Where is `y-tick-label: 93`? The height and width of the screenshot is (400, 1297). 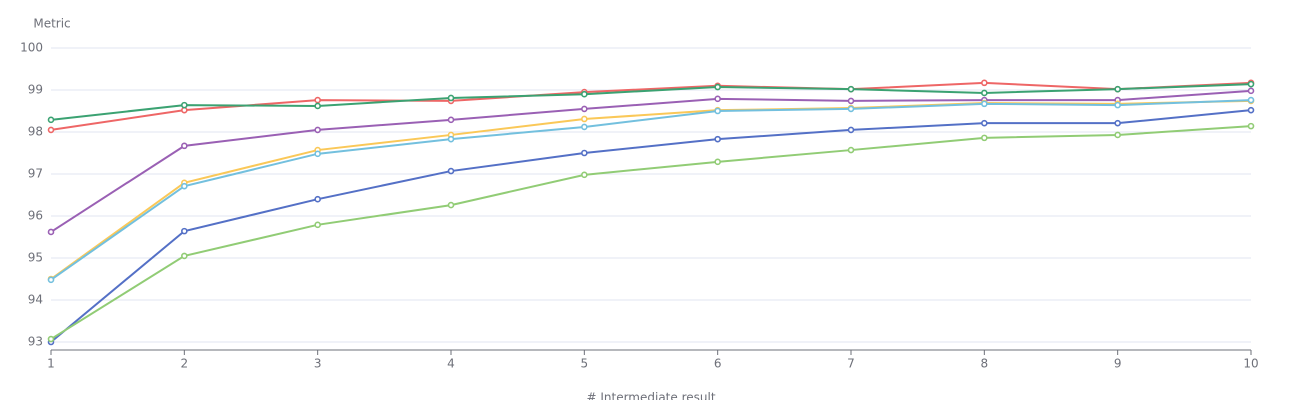
y-tick-label: 93 is located at coordinates (35, 342).